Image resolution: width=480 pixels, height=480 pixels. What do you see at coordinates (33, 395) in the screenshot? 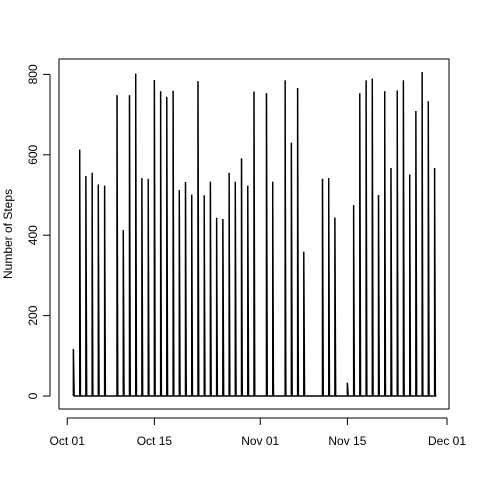
I see `y-tick-label: 0` at bounding box center [33, 395].